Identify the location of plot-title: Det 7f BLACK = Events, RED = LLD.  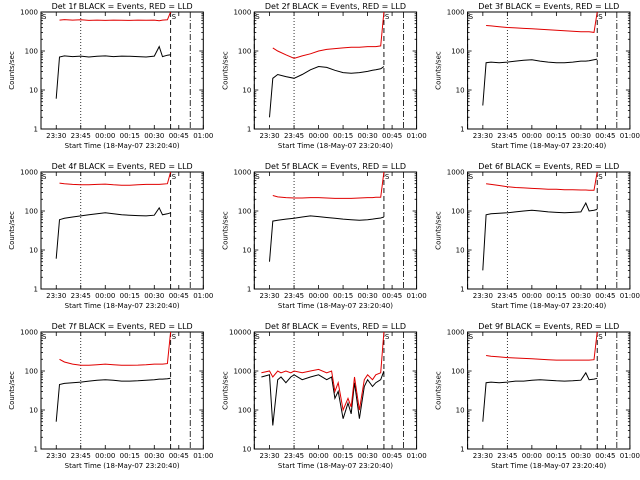
(122, 326).